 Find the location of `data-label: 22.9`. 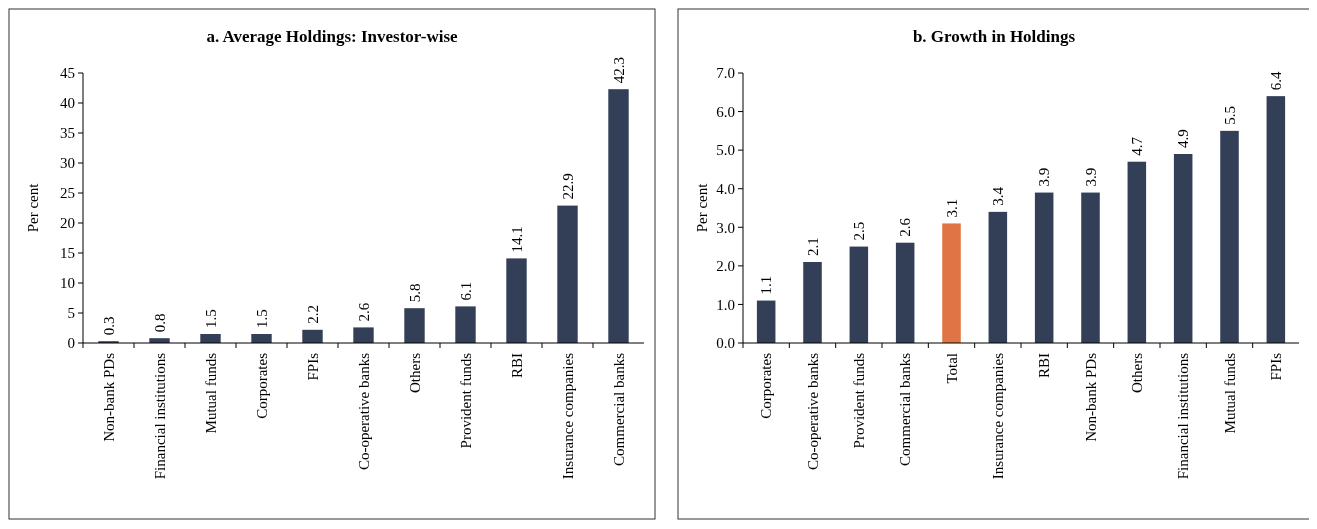

data-label: 22.9 is located at coordinates (567, 186).